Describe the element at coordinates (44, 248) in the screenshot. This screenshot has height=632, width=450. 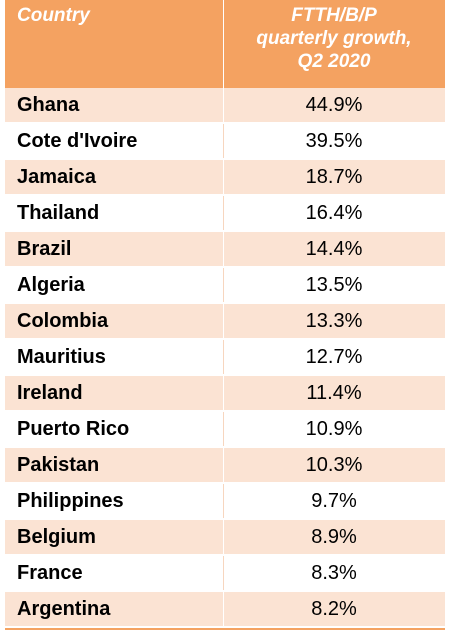
I see `country-cell: Brazil` at that location.